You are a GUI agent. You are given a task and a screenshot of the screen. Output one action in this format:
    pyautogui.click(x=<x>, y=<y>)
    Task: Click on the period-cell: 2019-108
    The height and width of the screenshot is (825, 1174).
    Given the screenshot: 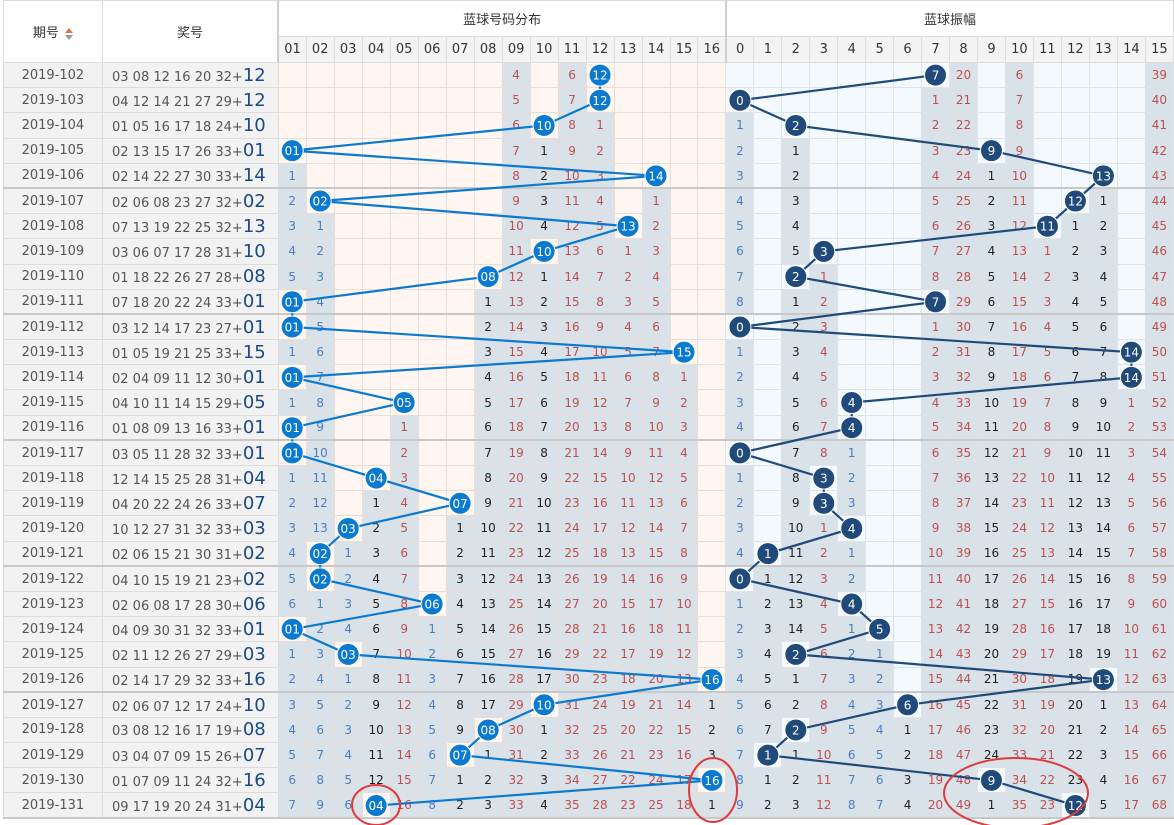 What is the action you would take?
    pyautogui.click(x=53, y=226)
    